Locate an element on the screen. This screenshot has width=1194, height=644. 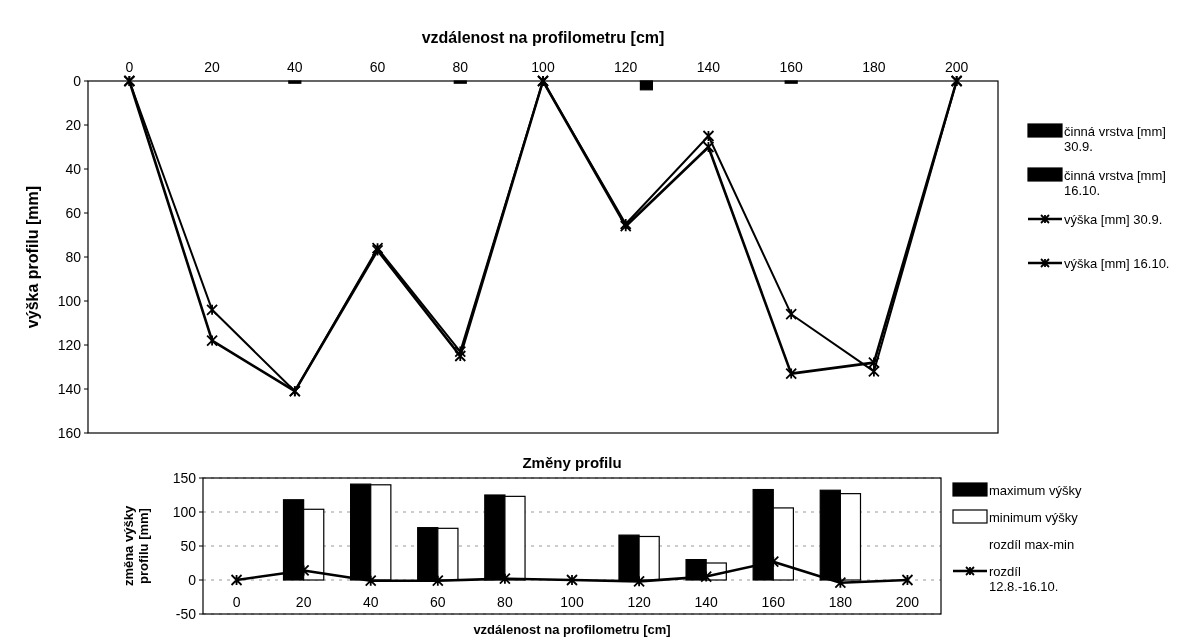
y-tick-label: 40 is located at coordinates (73, 168).